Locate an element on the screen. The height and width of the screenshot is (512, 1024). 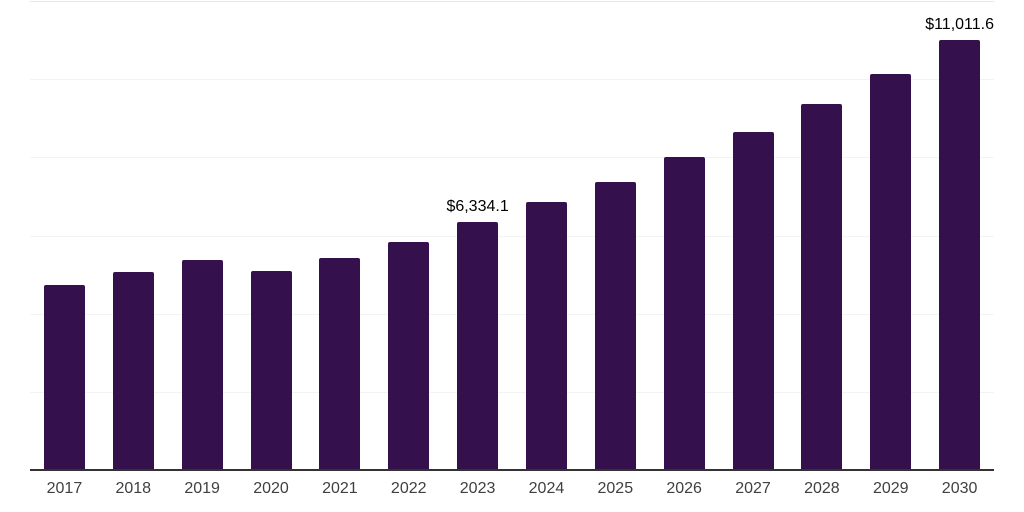
x-tick-label: 2017 is located at coordinates (64, 488).